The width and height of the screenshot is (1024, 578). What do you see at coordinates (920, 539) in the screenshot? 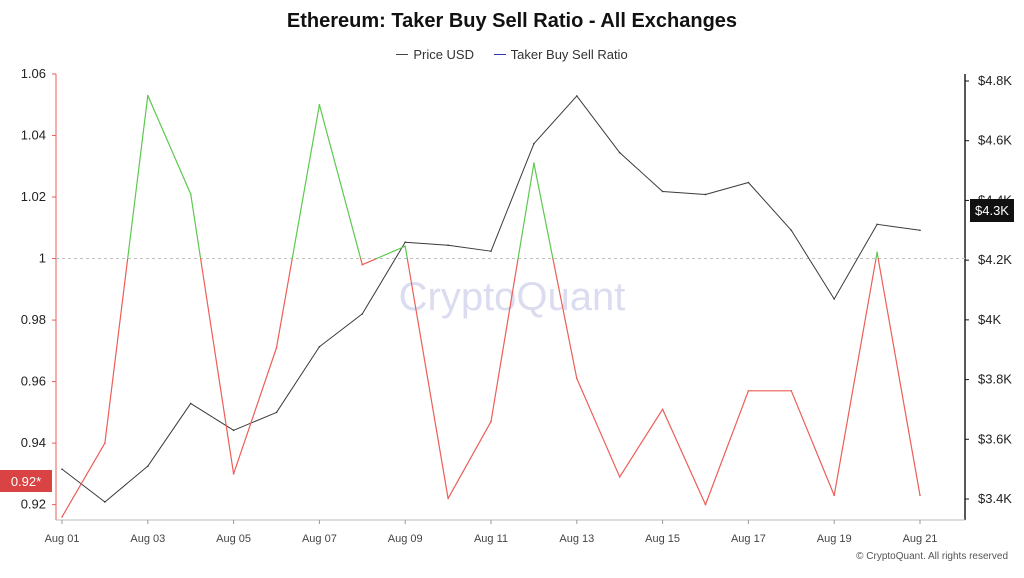
I see `x-tick-label: Aug 21` at bounding box center [920, 539].